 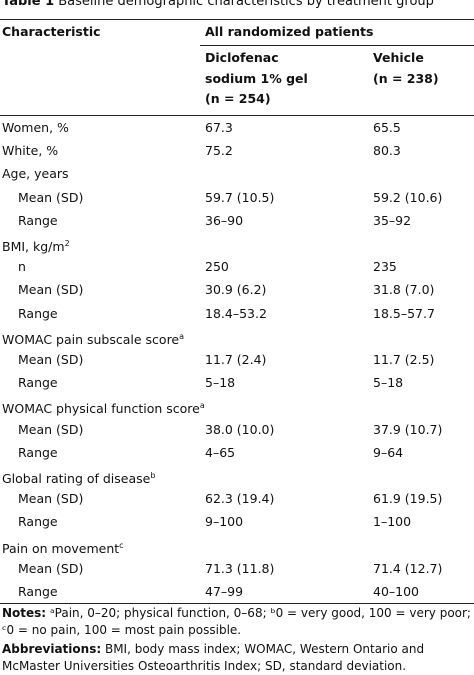 I want to click on cell: 4–65, so click(x=220, y=452).